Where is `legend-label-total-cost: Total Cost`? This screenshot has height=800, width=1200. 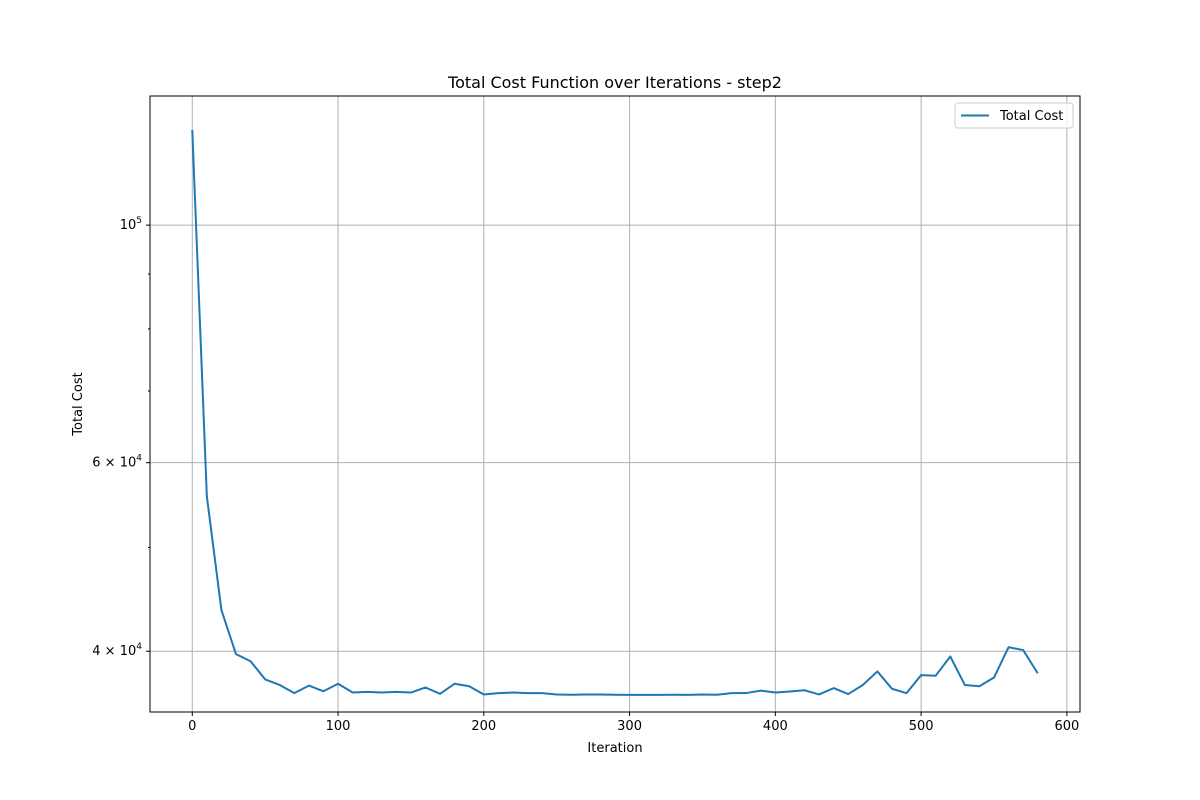
legend-label-total-cost: Total Cost is located at coordinates (1031, 116).